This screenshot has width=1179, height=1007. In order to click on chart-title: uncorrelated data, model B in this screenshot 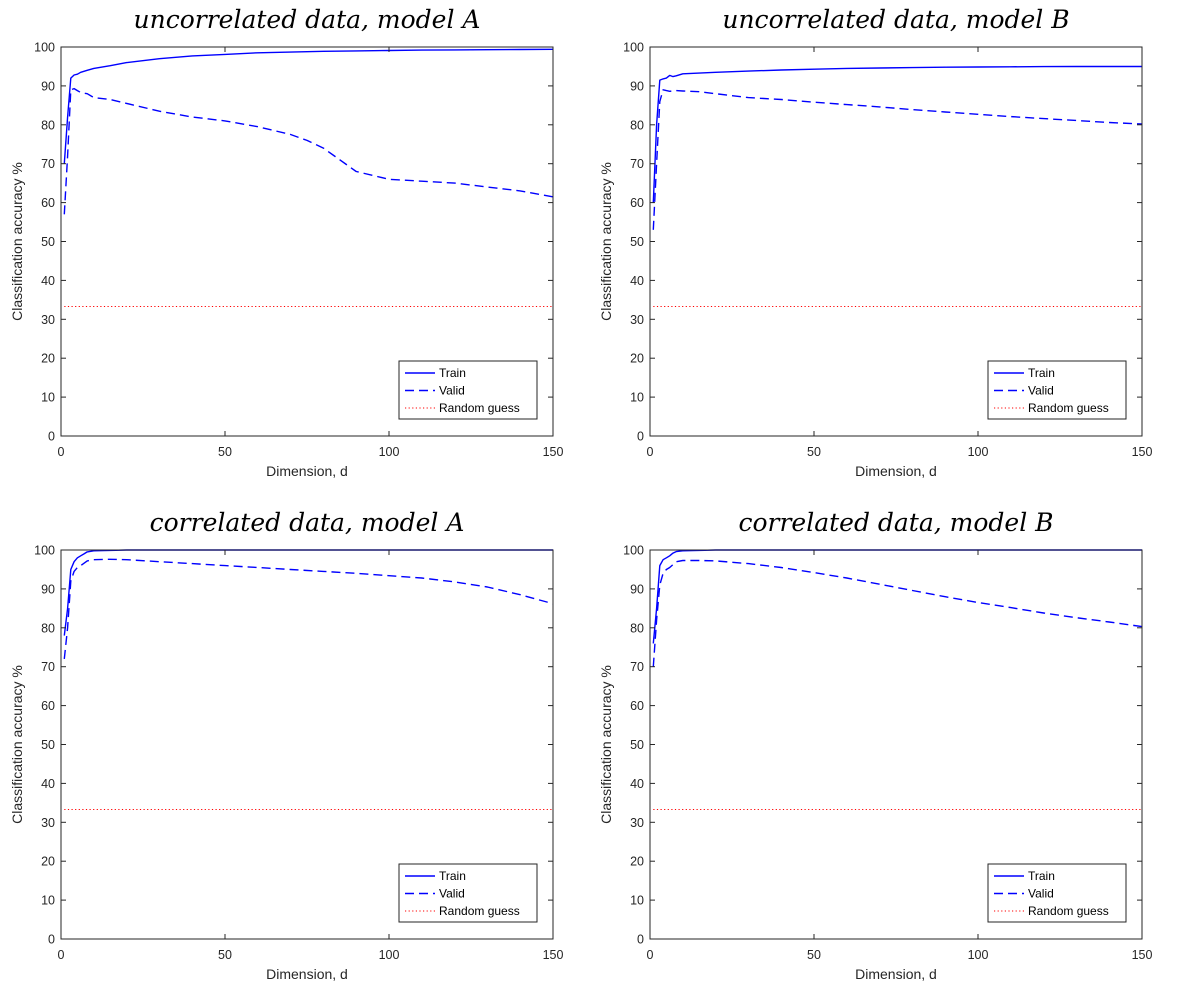, I will do `click(895, 19)`.